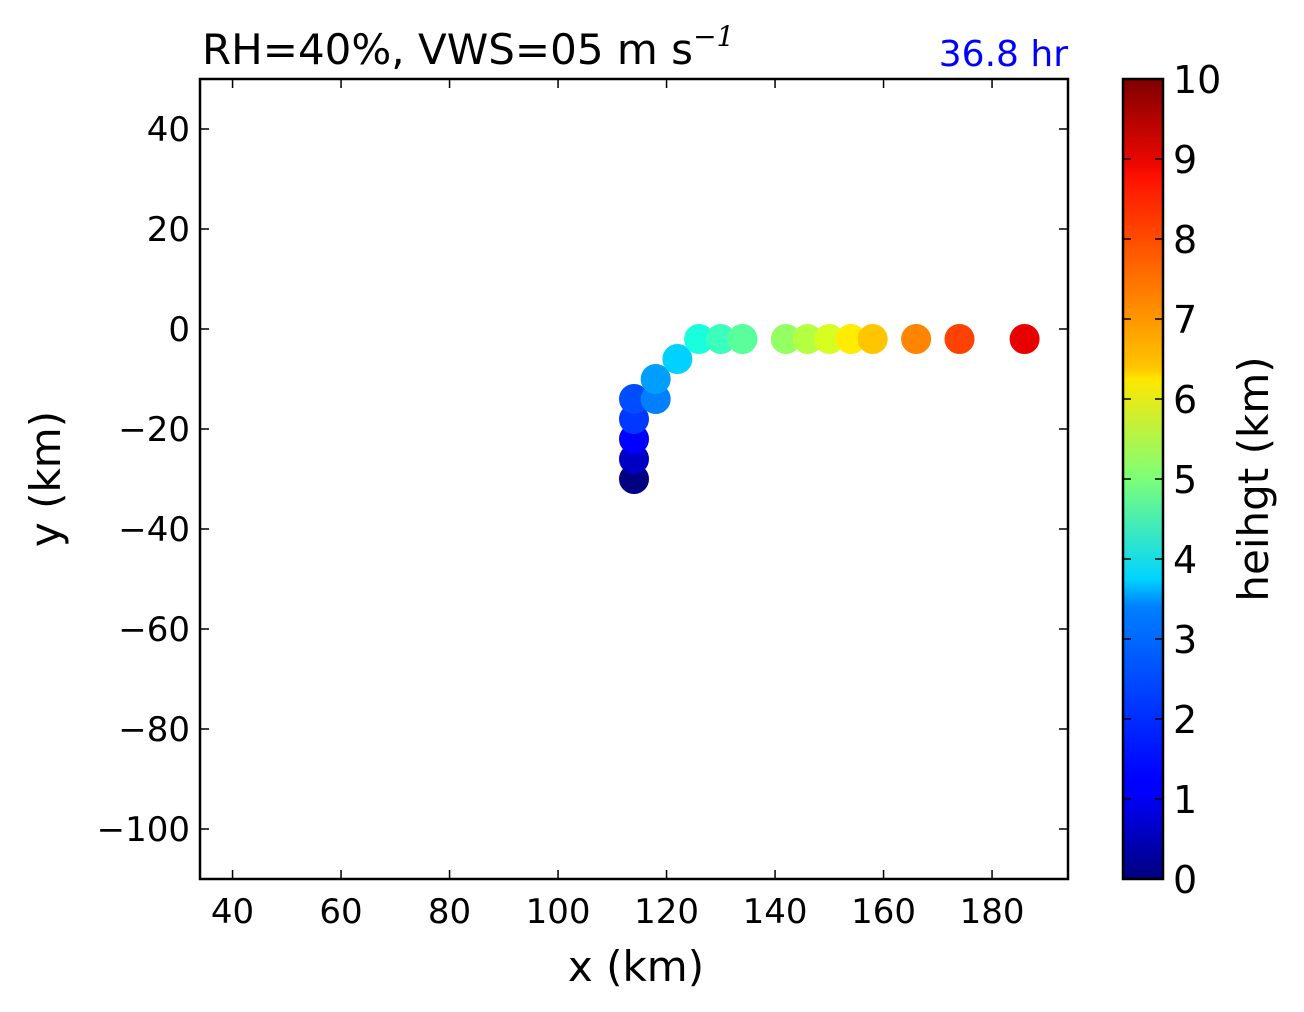 Image resolution: width=1304 pixels, height=1012 pixels. I want to click on colorbar-tick-label: 1, so click(1185, 800).